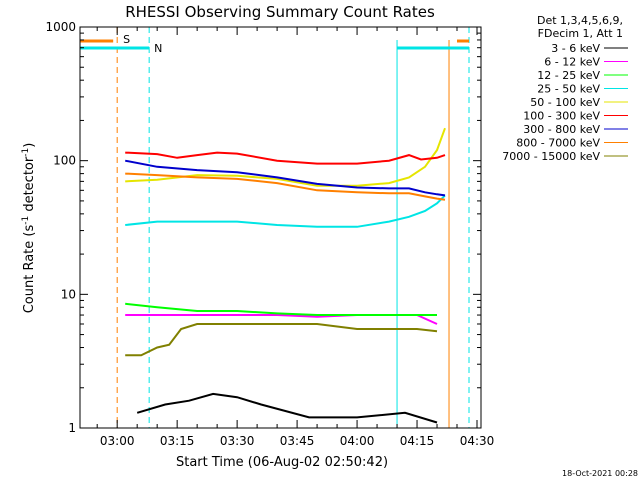  What do you see at coordinates (568, 89) in the screenshot?
I see `legend-entry-label: 25 - 50 keV` at bounding box center [568, 89].